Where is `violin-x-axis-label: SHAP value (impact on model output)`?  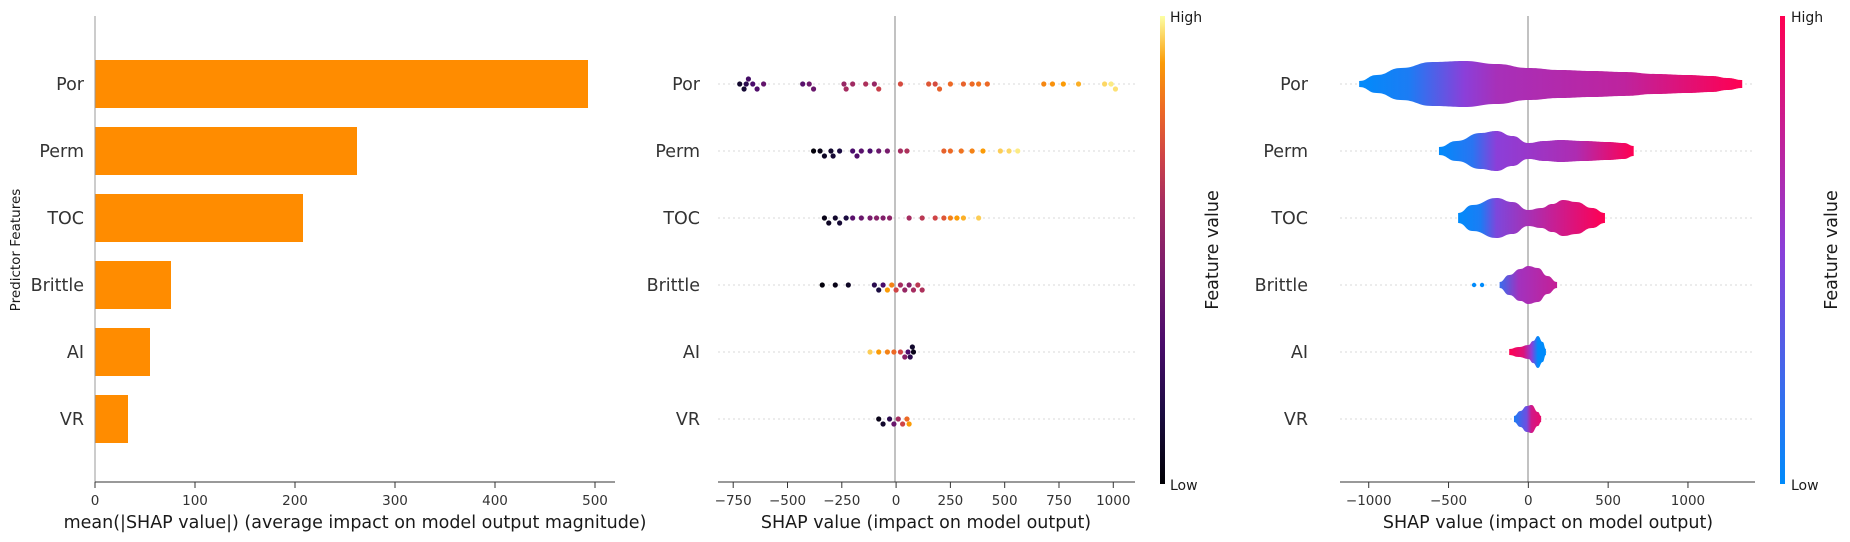 violin-x-axis-label: SHAP value (impact on model output) is located at coordinates (1548, 523).